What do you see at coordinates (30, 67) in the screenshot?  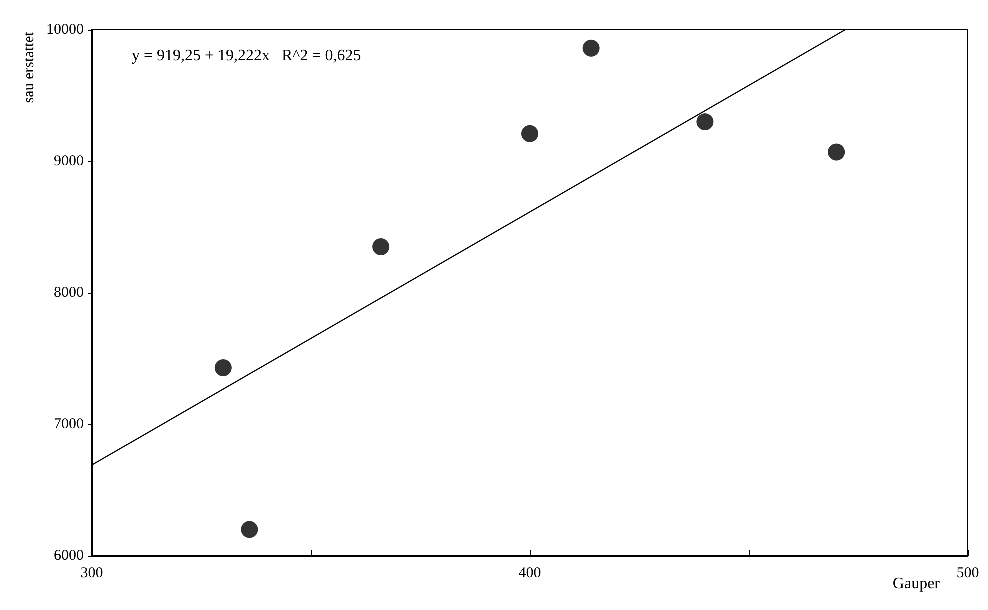 I see `y-axis-title: sau erstattet` at bounding box center [30, 67].